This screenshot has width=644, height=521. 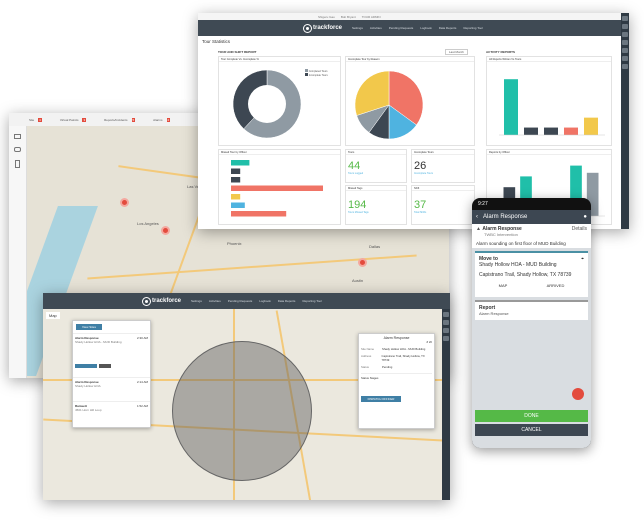 I want to click on panel-title: Missed Tags, so click(x=376, y=188).